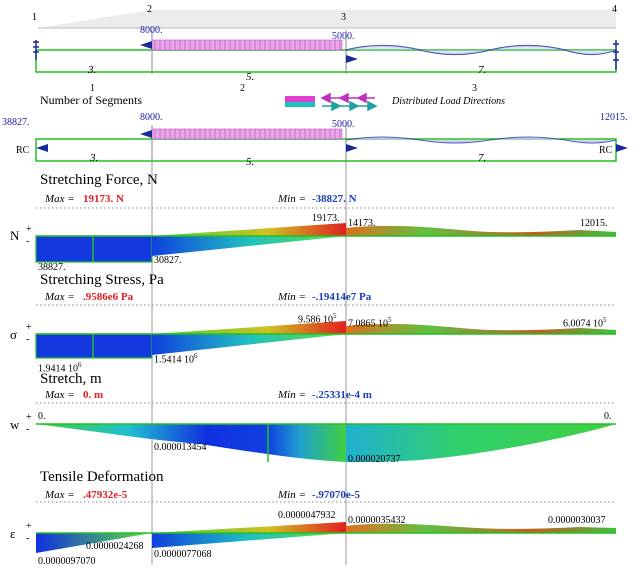 This screenshot has height=578, width=640. What do you see at coordinates (577, 520) in the screenshot?
I see `strain-value-f: 0.0000030037` at bounding box center [577, 520].